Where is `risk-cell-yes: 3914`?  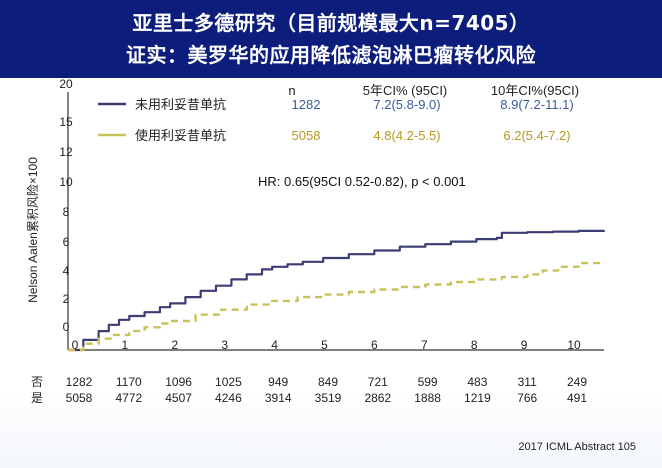
risk-cell-yes: 3914 is located at coordinates (278, 398).